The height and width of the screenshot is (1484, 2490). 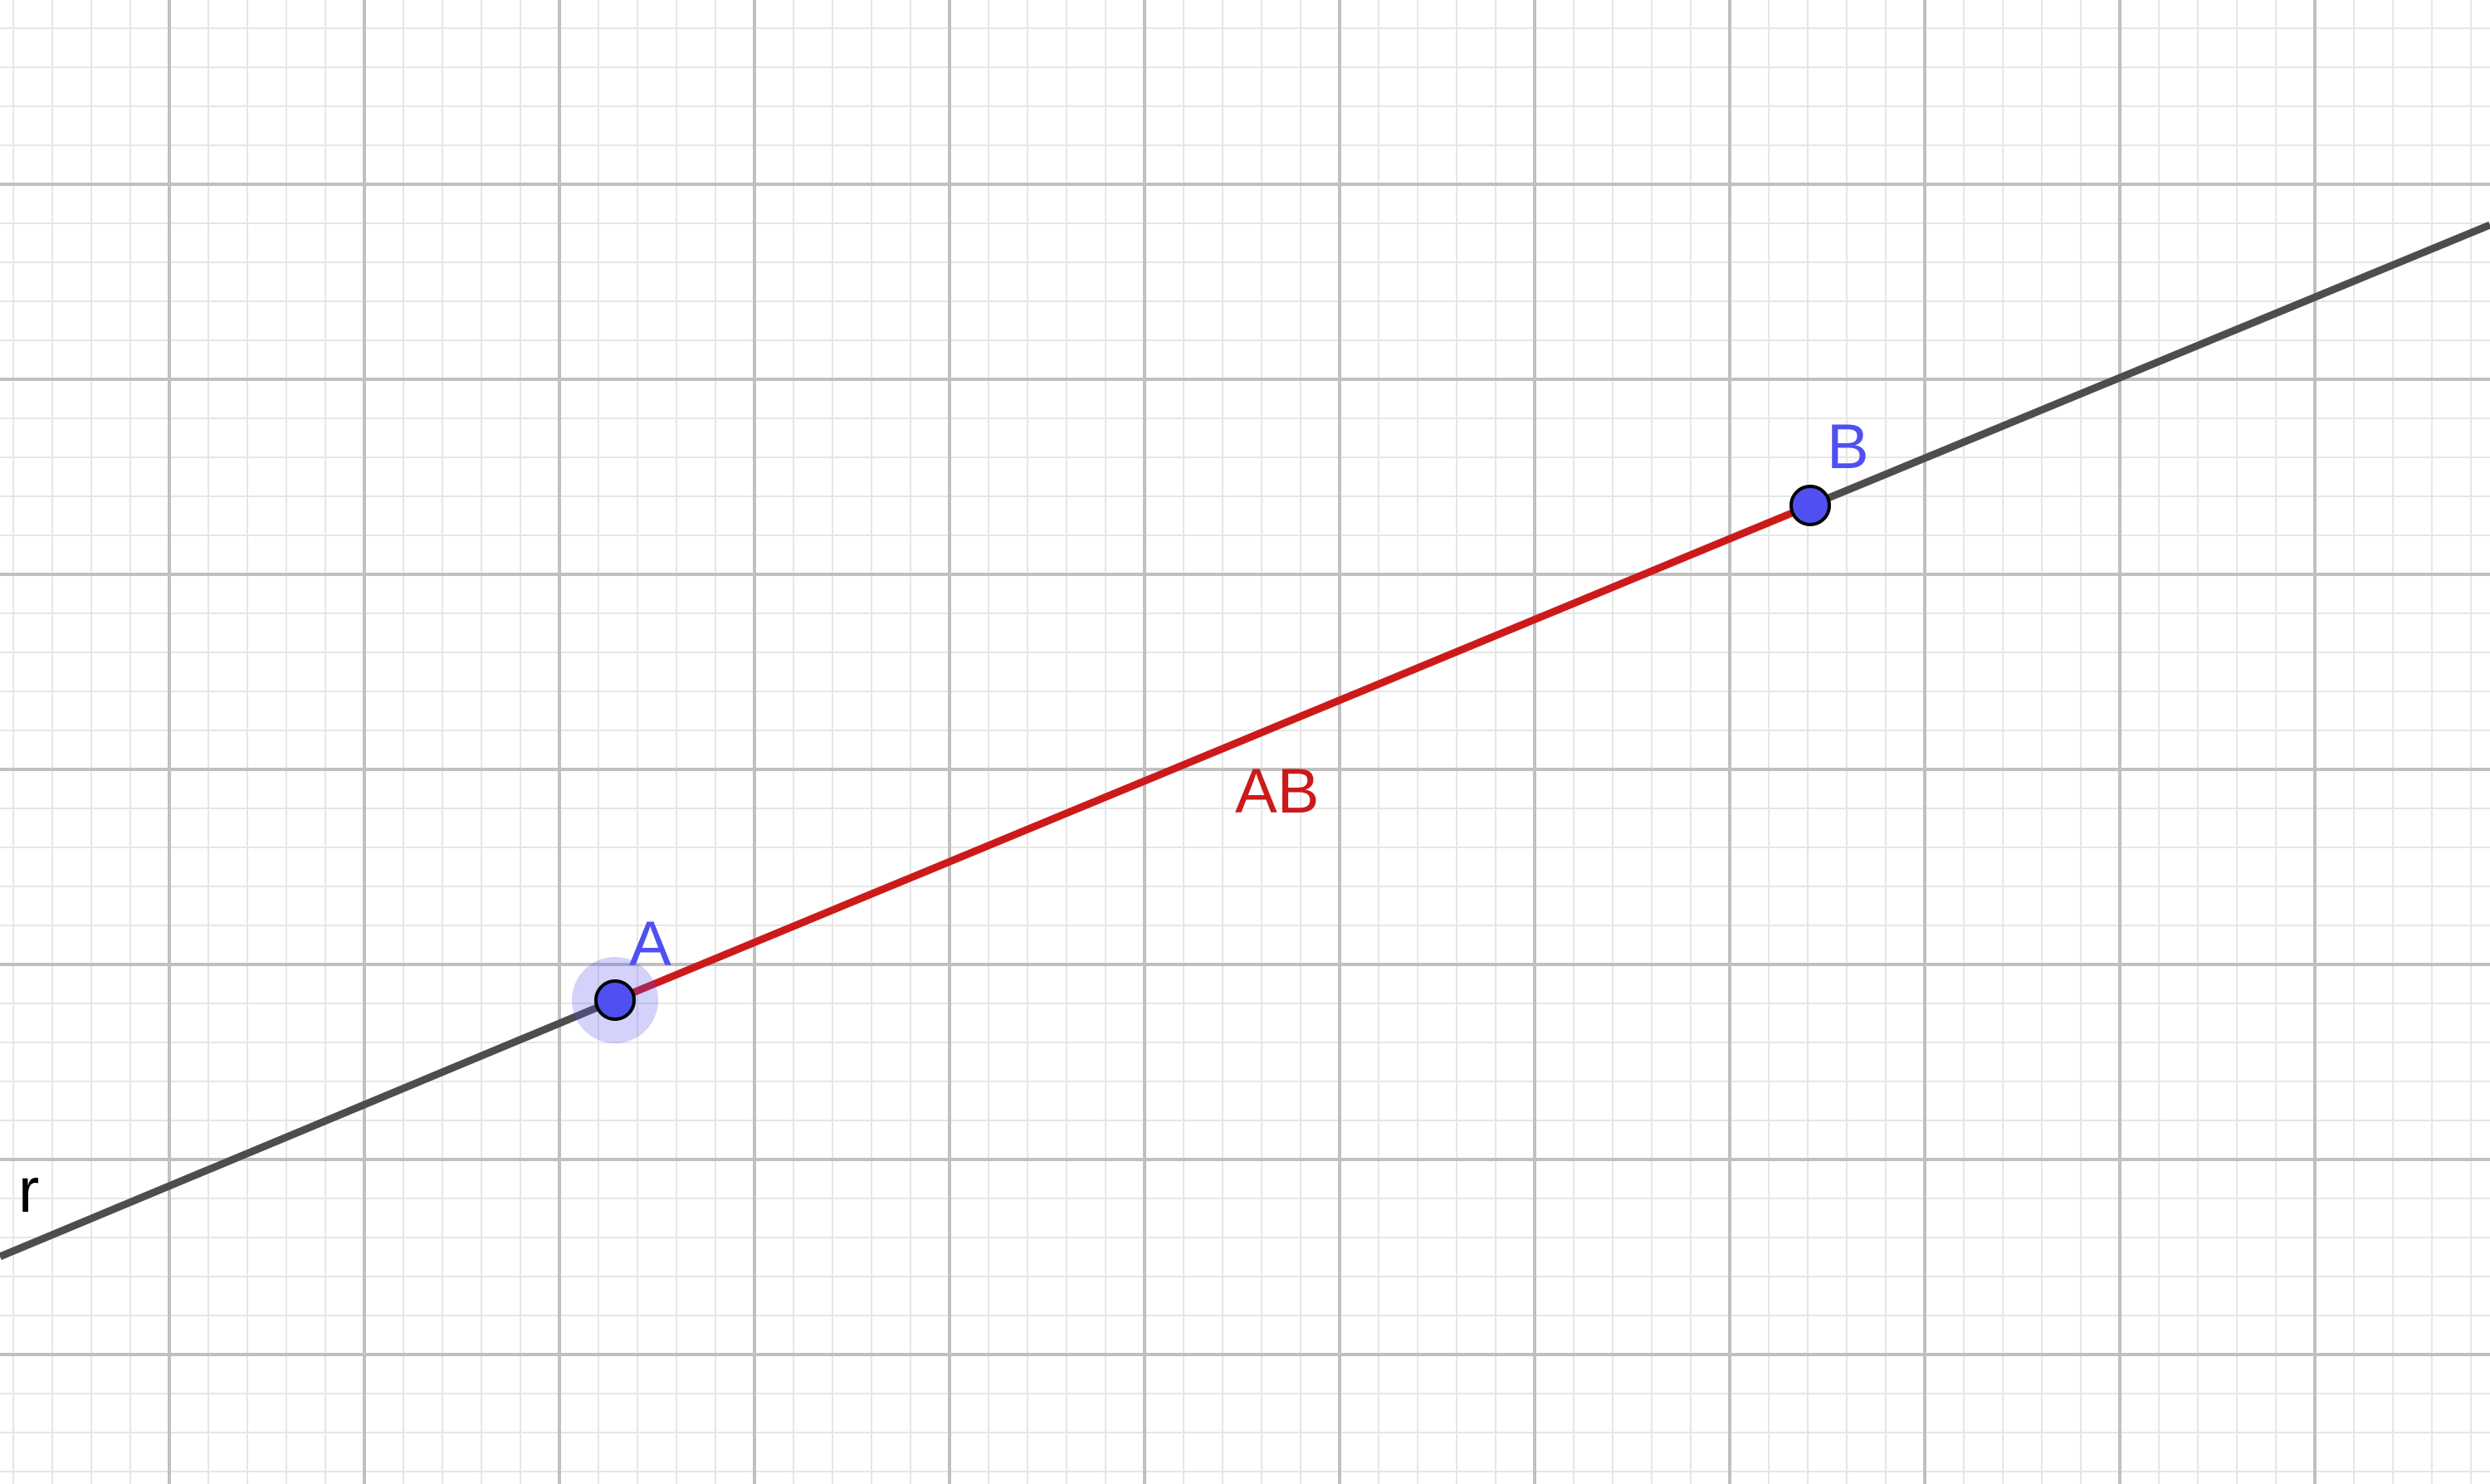 What do you see at coordinates (1810, 505) in the screenshot?
I see `point-b` at bounding box center [1810, 505].